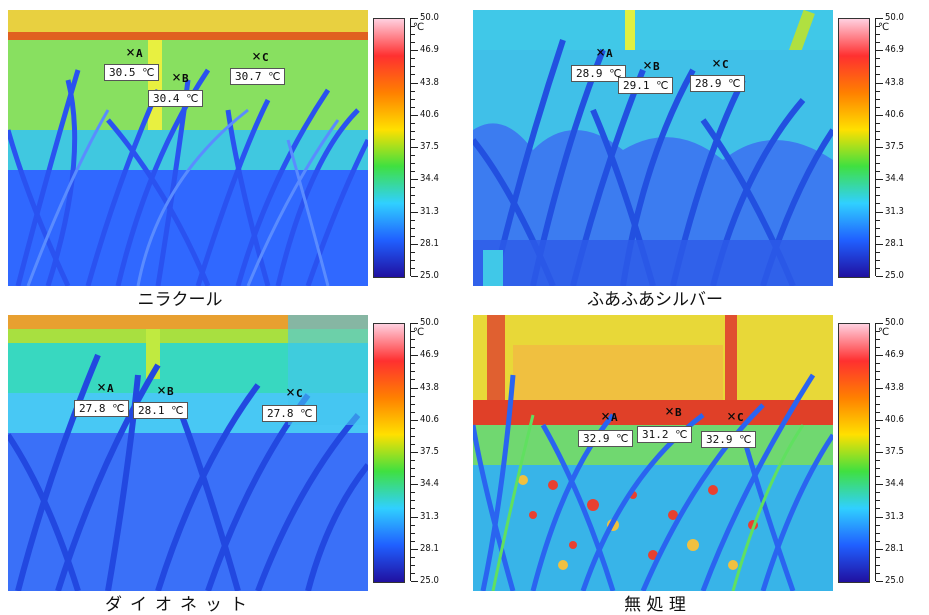 The image size is (929, 615). I want to click on temperature-label-b: 31.2 ℃, so click(665, 434).